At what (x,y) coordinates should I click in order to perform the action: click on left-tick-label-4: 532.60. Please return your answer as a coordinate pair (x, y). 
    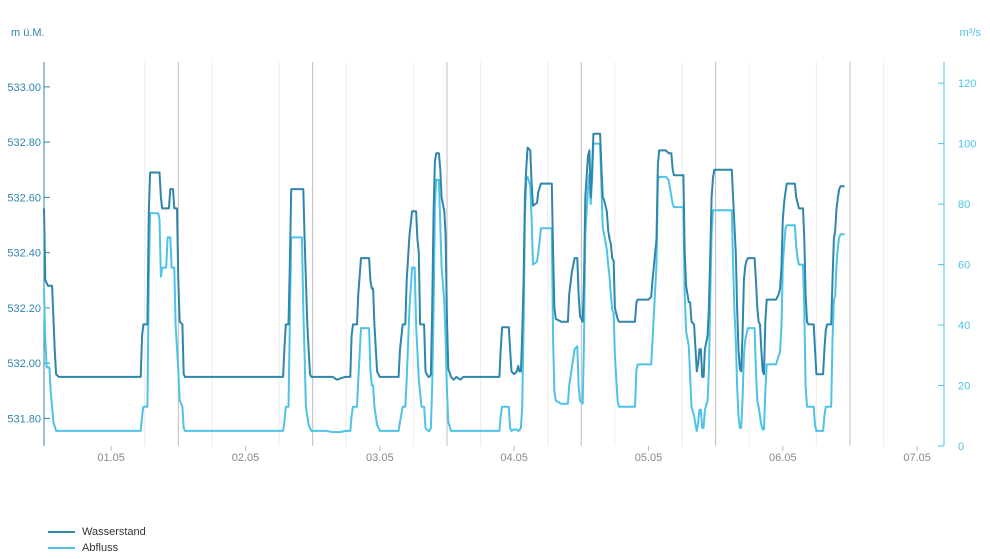
    Looking at the image, I should click on (24, 198).